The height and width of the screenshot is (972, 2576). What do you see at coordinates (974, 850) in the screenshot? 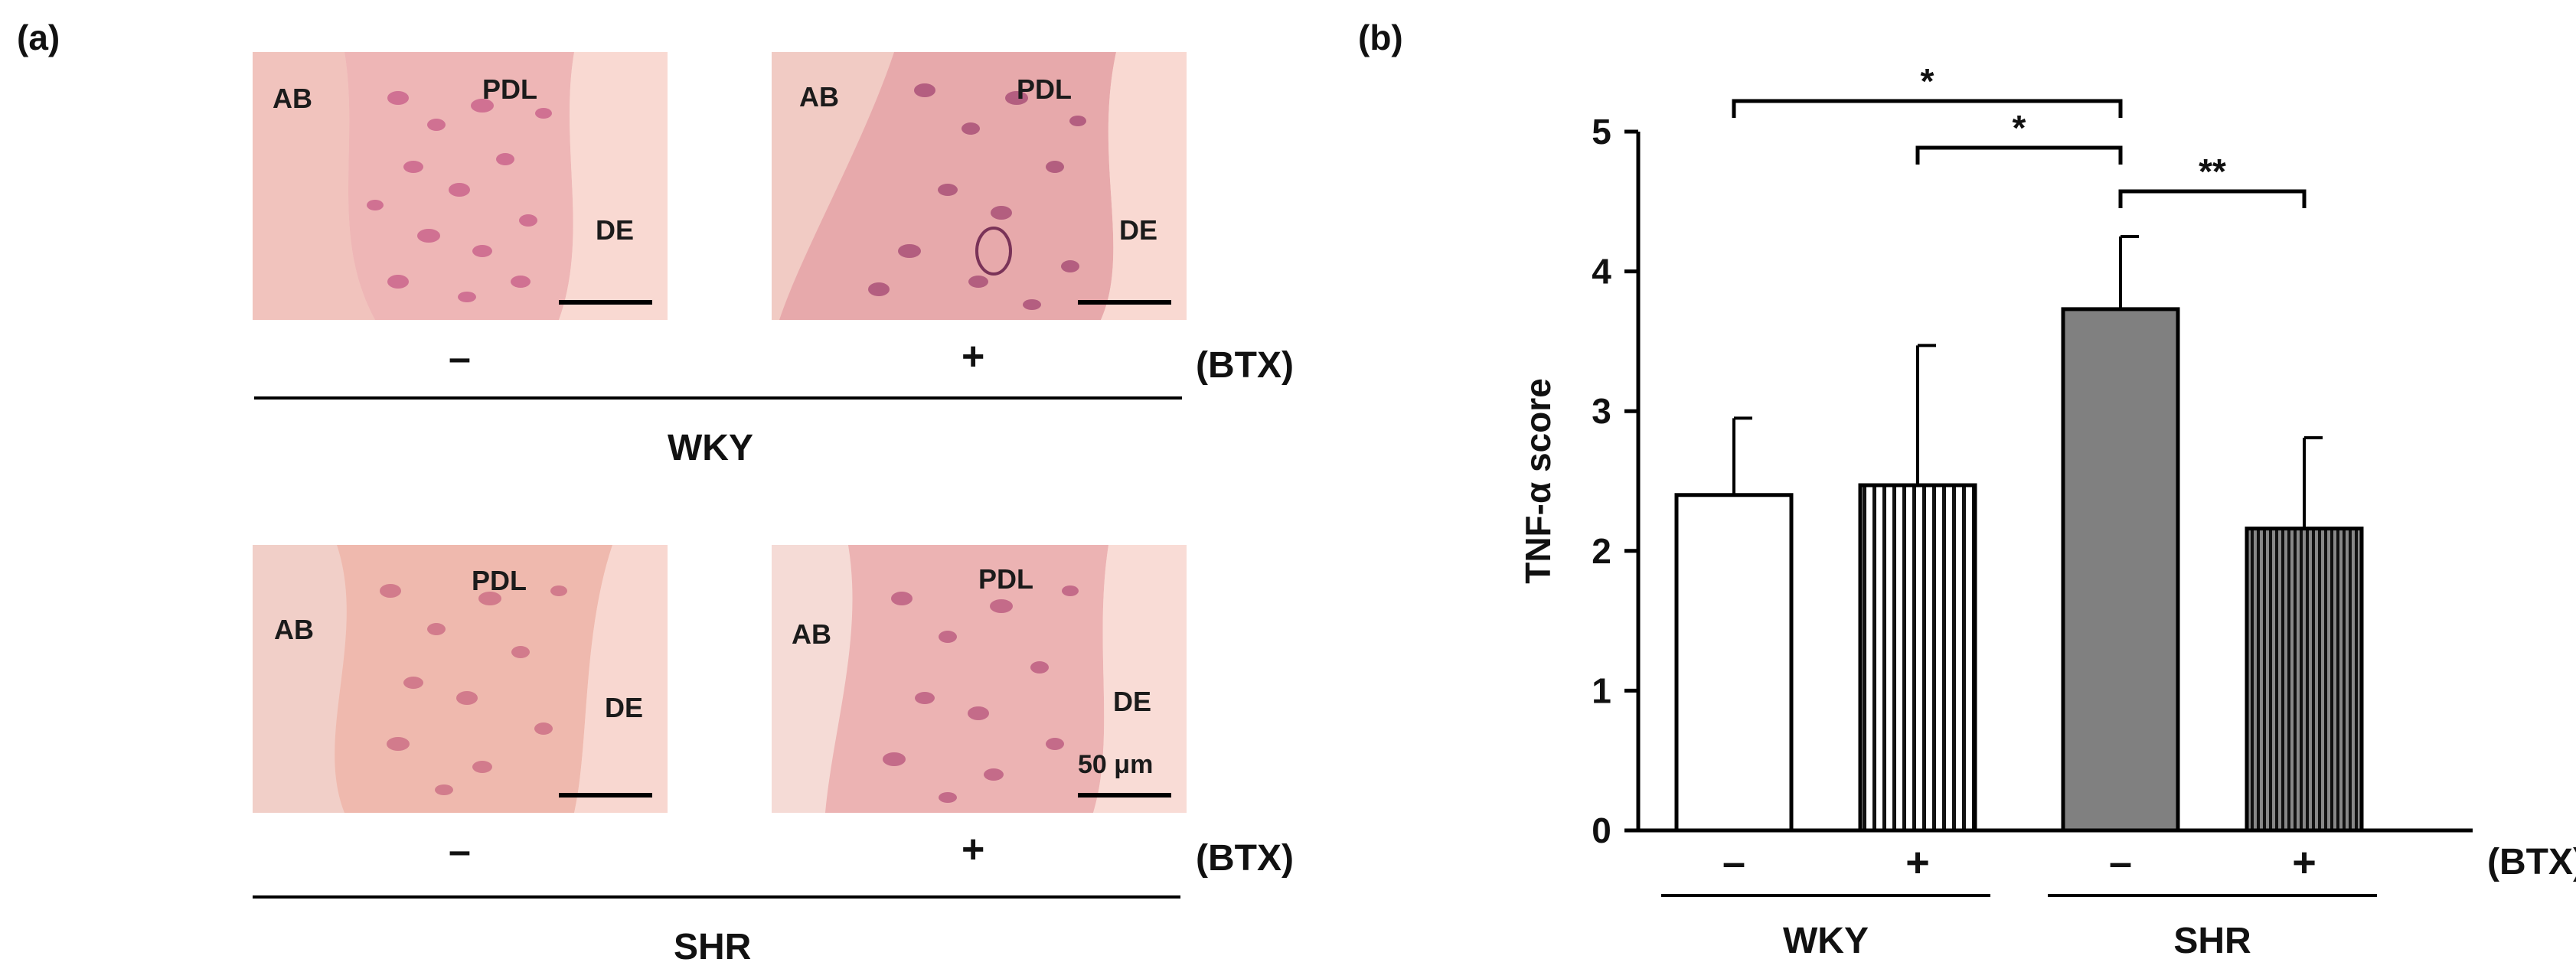
I see `treatment-sign-shr-plus: +` at bounding box center [974, 850].